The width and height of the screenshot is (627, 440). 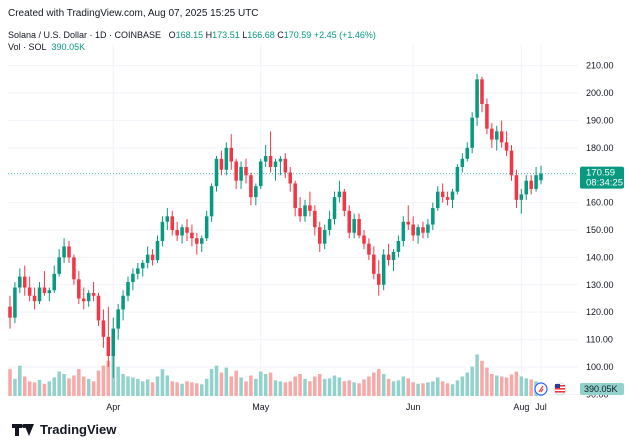 What do you see at coordinates (602, 389) in the screenshot?
I see `volume-badge: 390.05K` at bounding box center [602, 389].